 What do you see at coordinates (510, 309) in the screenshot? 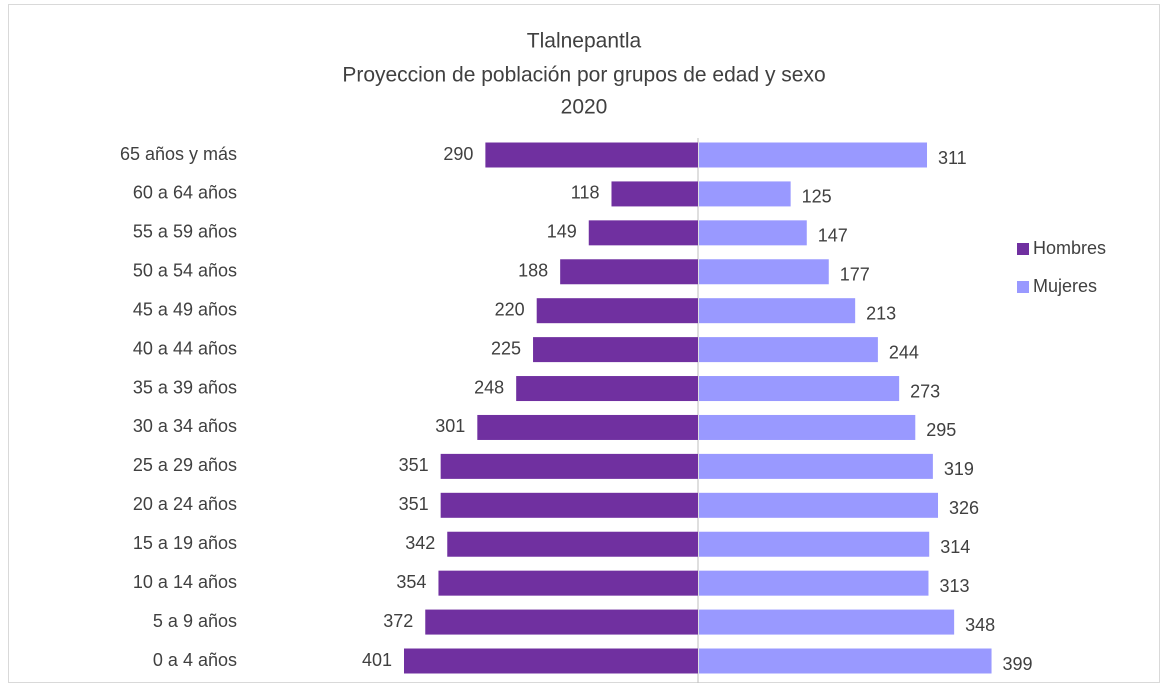
I see `value-label: 220` at bounding box center [510, 309].